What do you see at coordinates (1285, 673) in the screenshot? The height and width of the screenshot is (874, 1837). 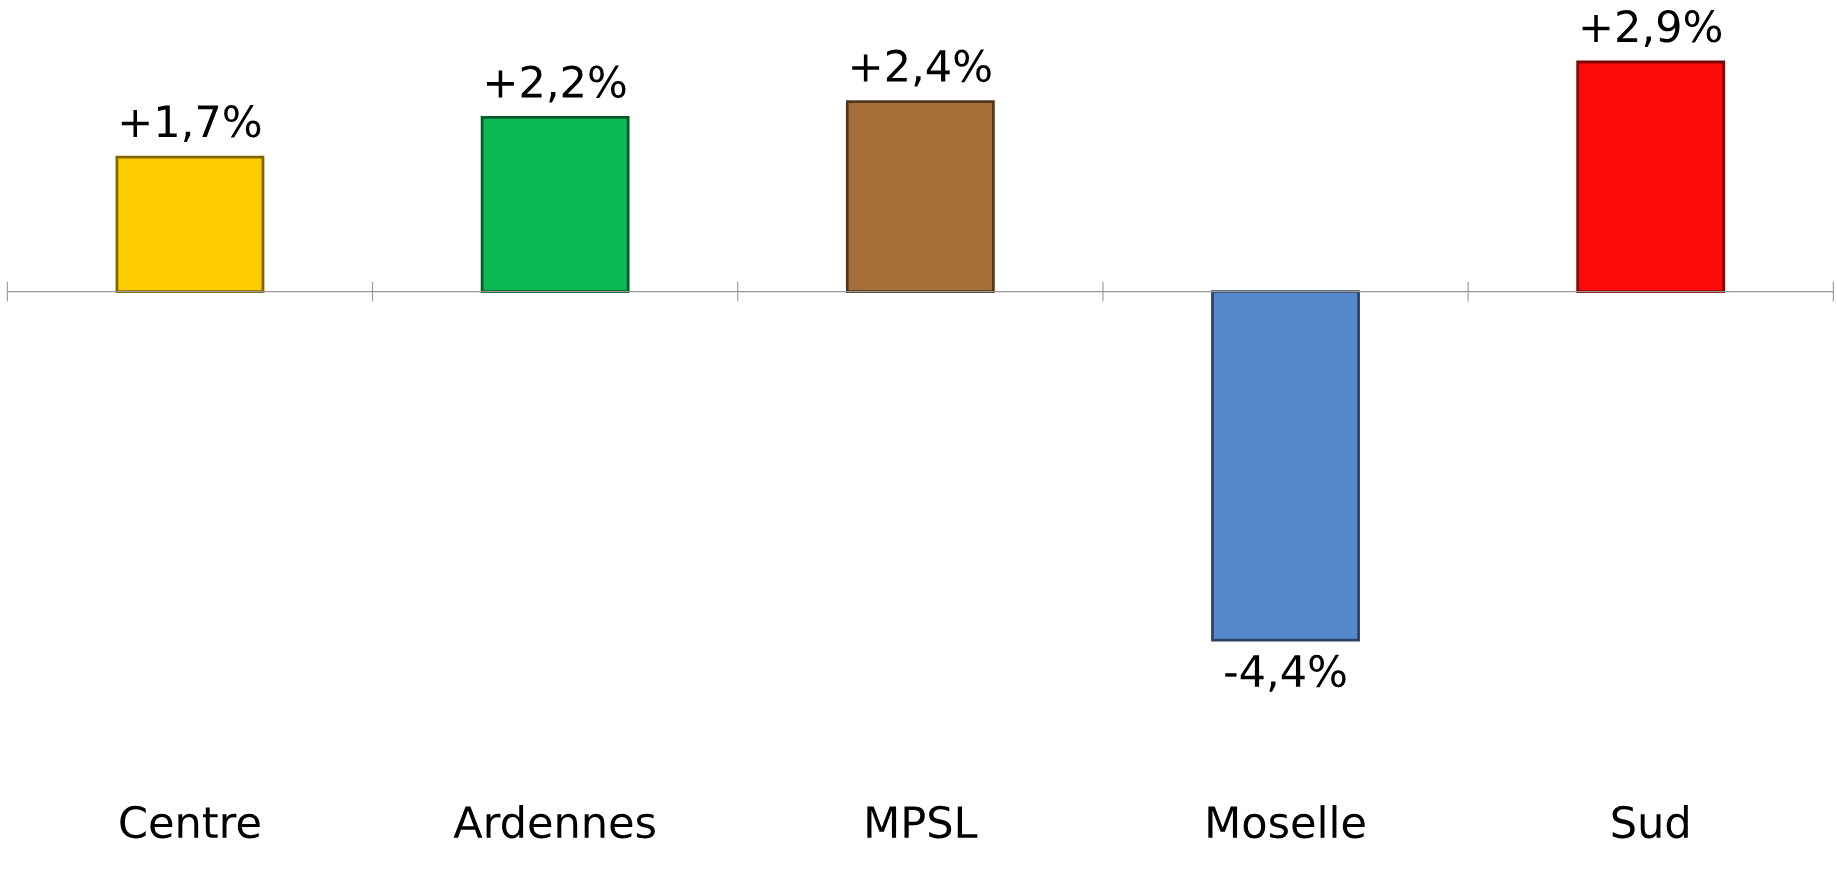 I see `data-label: -4,4%` at bounding box center [1285, 673].